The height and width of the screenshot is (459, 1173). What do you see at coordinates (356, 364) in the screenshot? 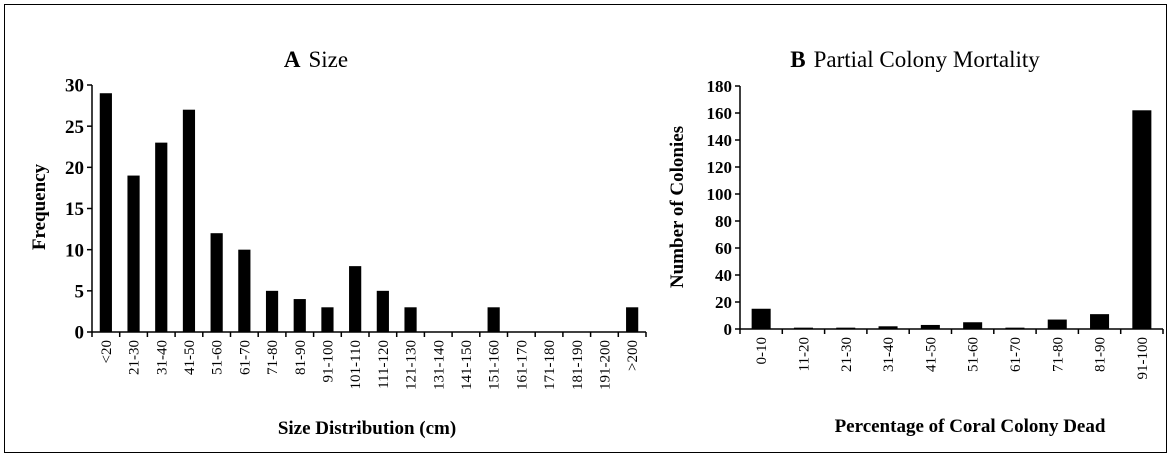
I see `x-tick-label: 101-110` at bounding box center [356, 364].